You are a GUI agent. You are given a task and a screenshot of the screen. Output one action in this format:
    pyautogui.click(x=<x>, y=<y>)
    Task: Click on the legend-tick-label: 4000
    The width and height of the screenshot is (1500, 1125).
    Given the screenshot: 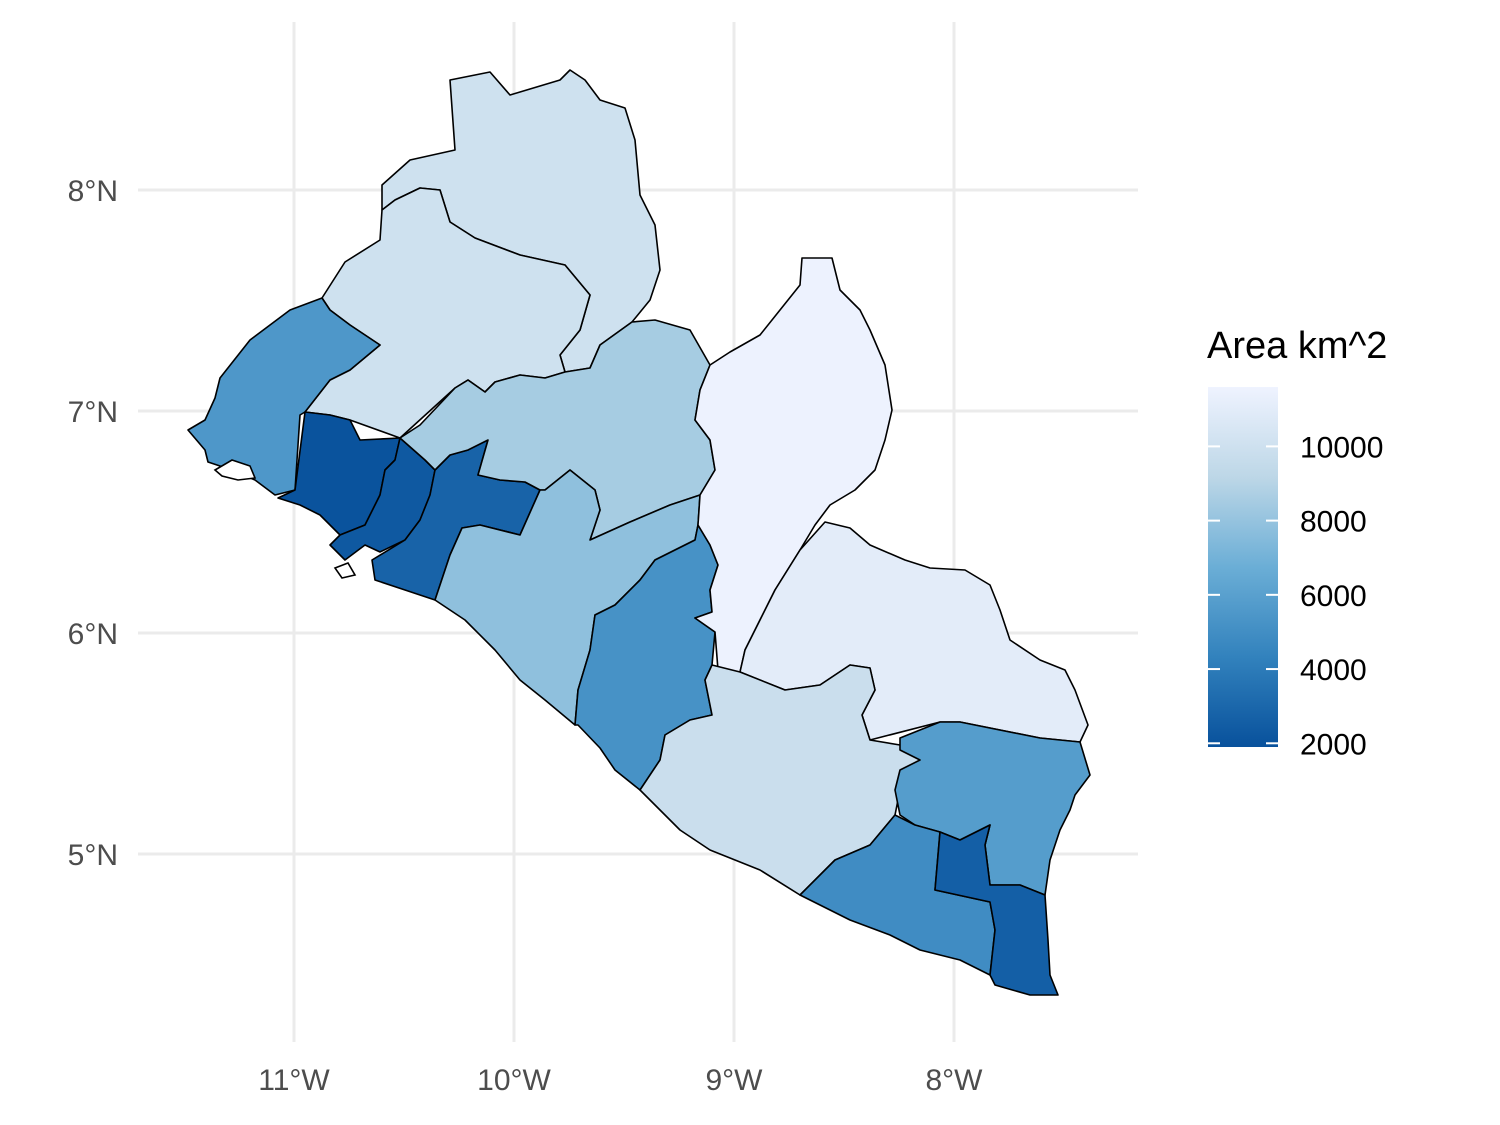 What is the action you would take?
    pyautogui.click(x=1333, y=670)
    